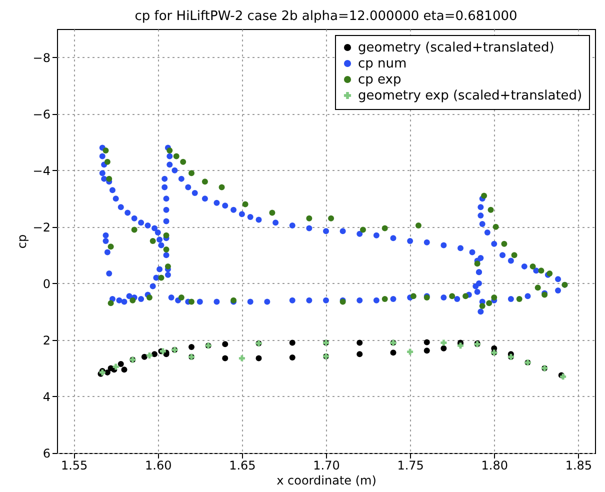 This screenshot has height=492, width=605. I want to click on legend-label: geometry exp (scaled+translated), so click(470, 96).